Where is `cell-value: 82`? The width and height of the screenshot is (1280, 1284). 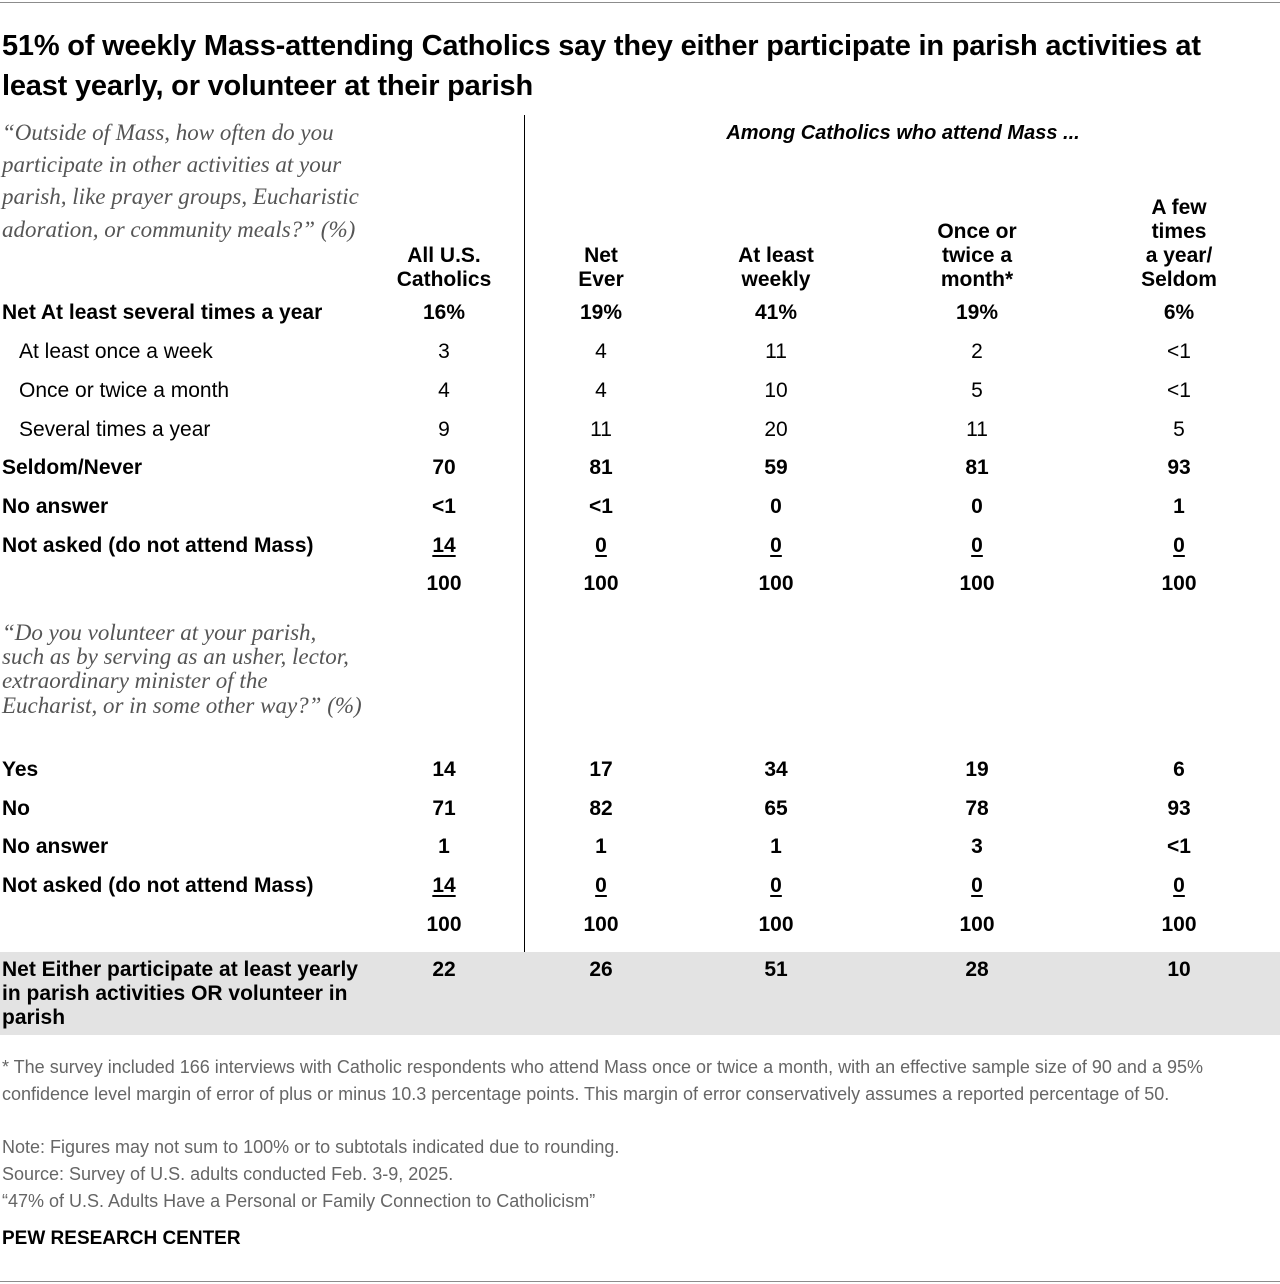
cell-value: 82 is located at coordinates (601, 808).